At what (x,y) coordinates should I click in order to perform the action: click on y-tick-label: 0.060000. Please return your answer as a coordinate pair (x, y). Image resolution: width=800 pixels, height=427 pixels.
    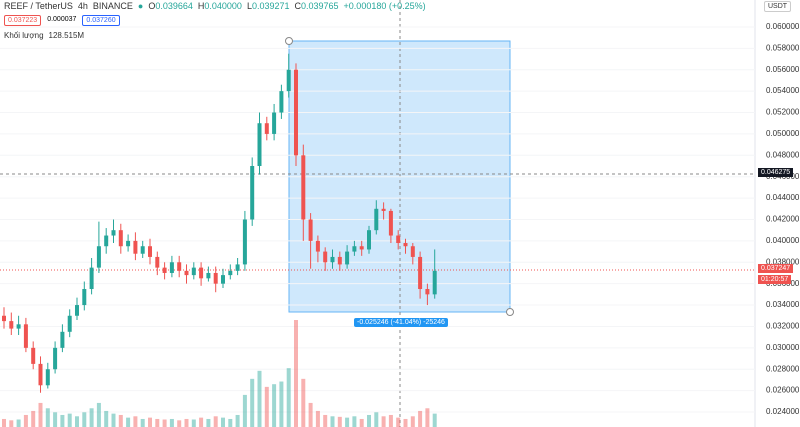
    Looking at the image, I should click on (783, 26).